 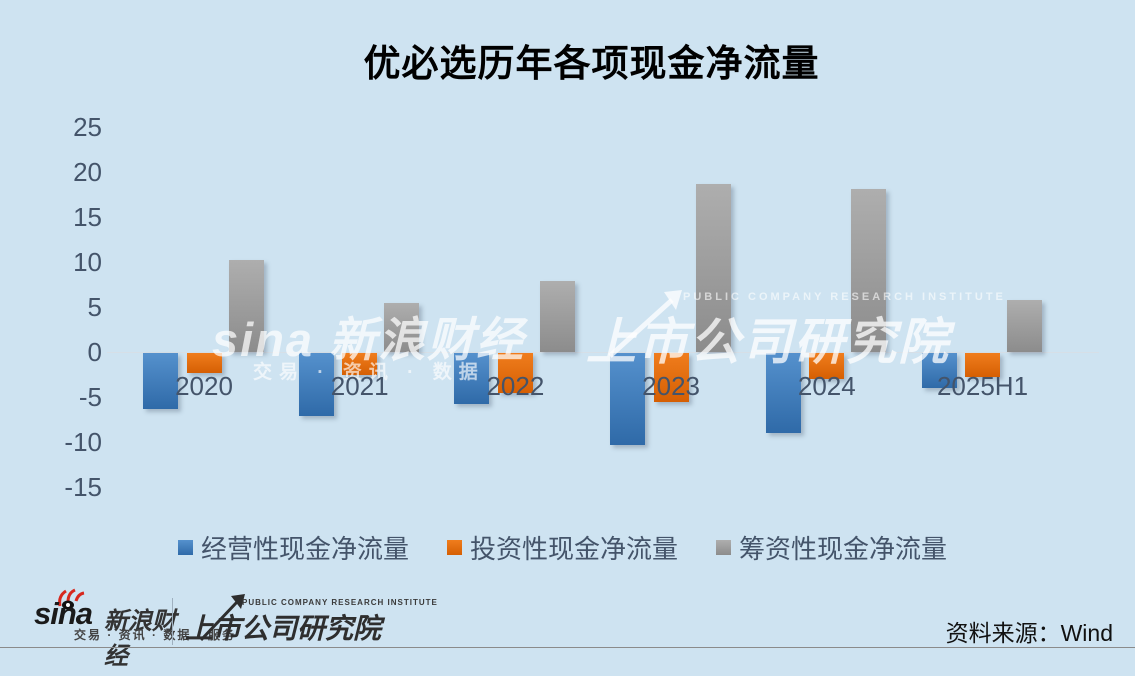 I want to click on x-axis-label-2021: 2021, so click(x=359, y=386).